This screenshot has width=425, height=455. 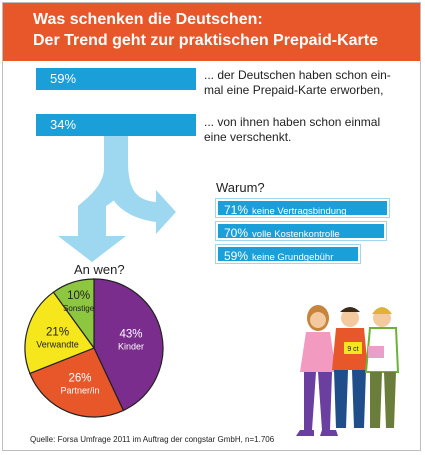 I want to click on reason-bar-2: 70% volle Kostenkontrolle, so click(x=301, y=231).